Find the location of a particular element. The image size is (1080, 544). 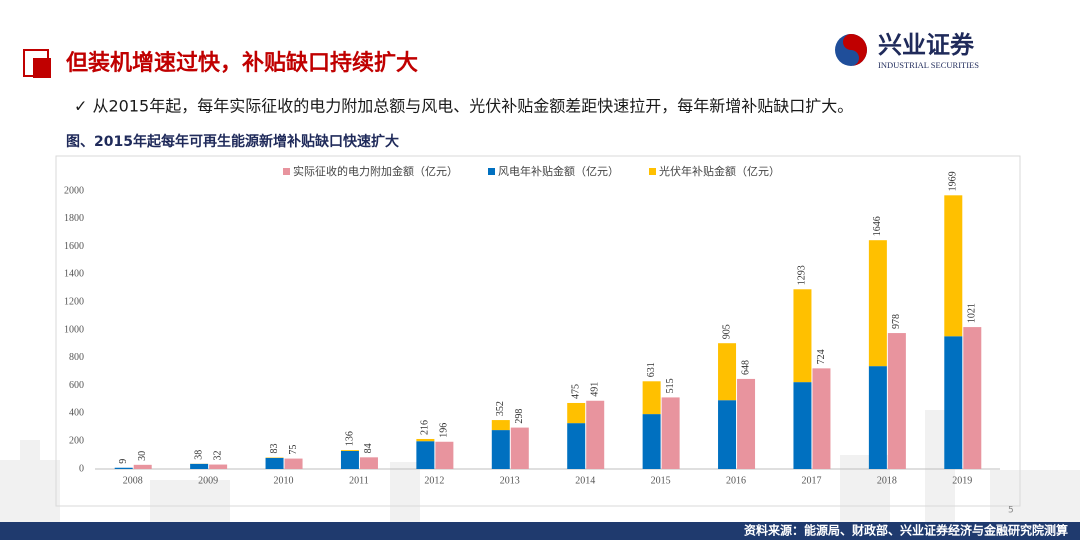

value-label: 515 is located at coordinates (670, 385).